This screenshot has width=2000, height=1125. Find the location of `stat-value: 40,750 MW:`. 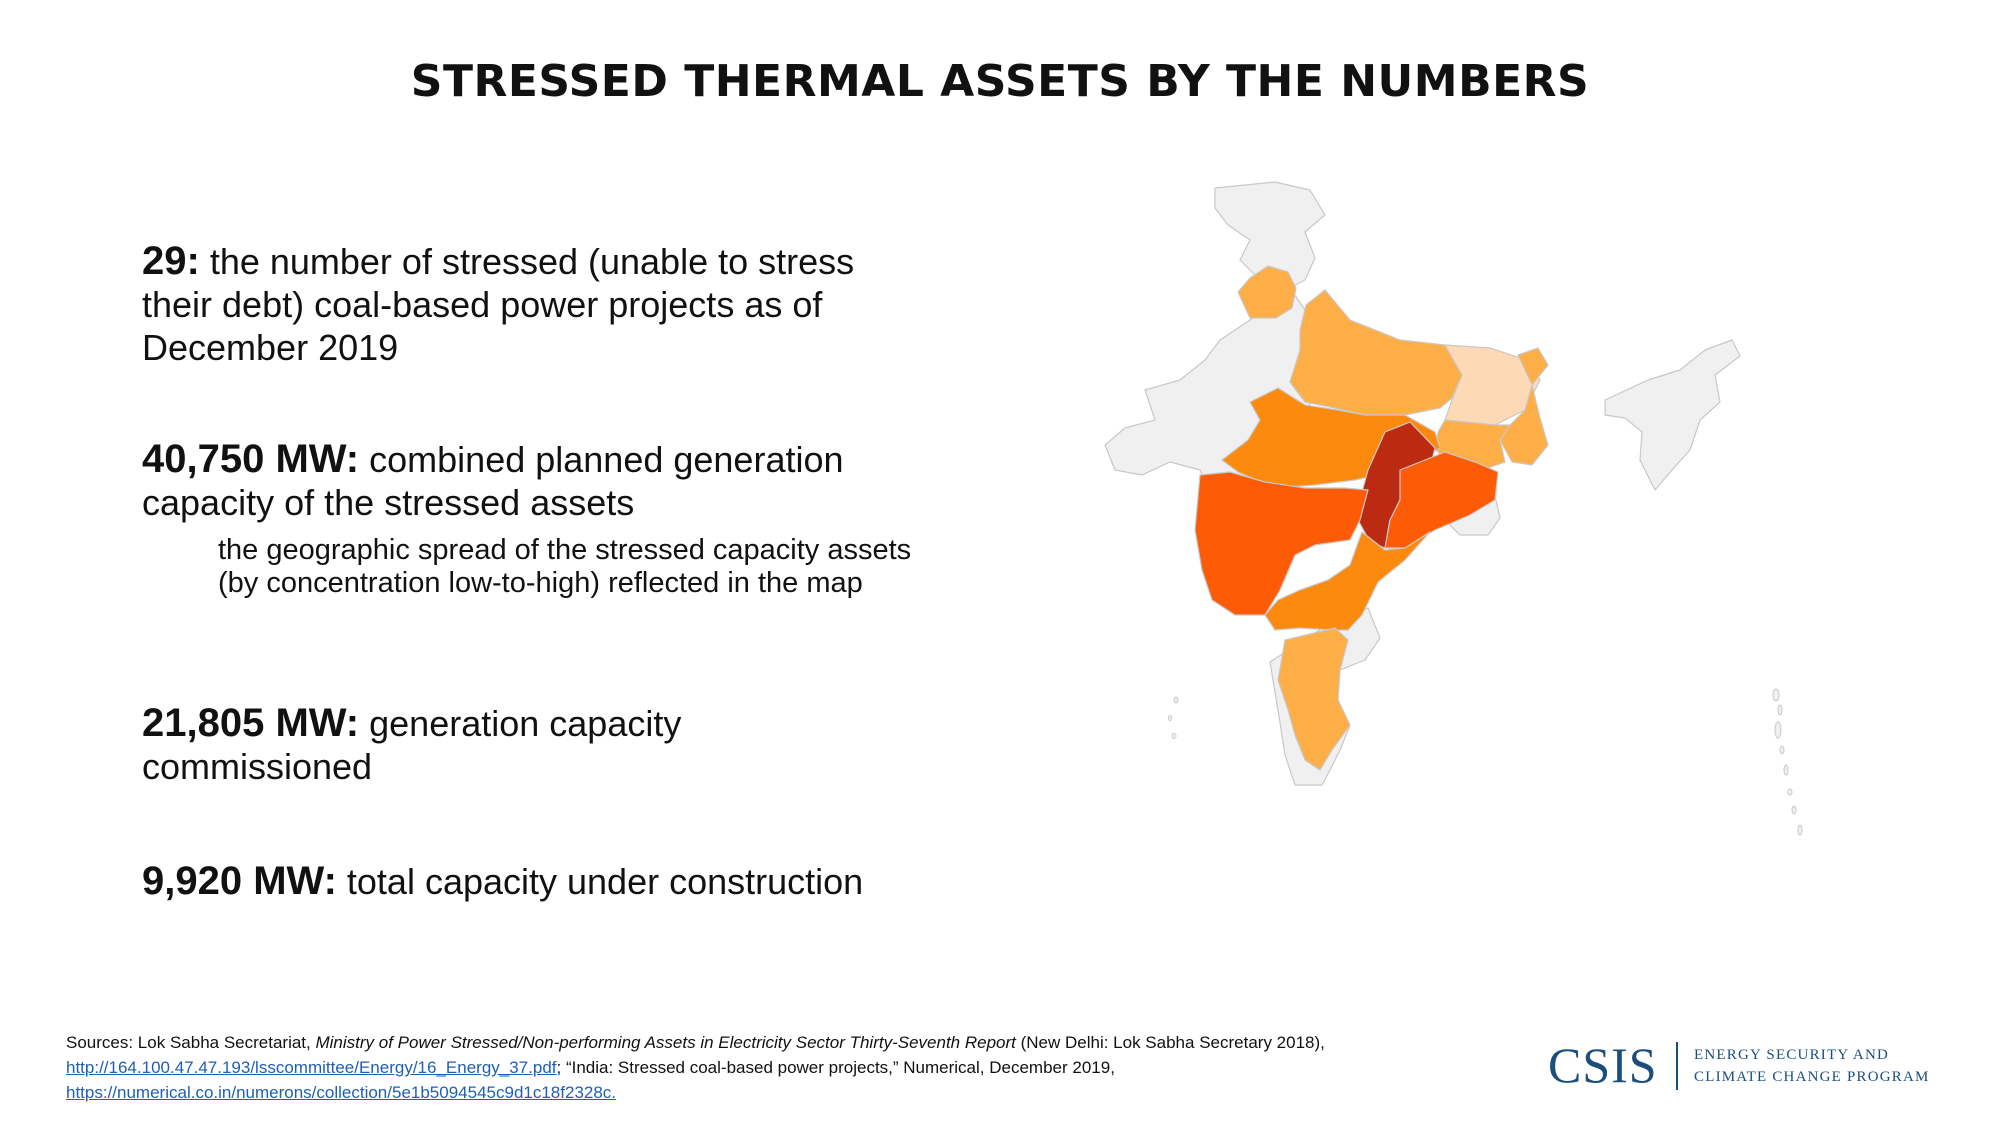

stat-value: 40,750 MW: is located at coordinates (251, 459).